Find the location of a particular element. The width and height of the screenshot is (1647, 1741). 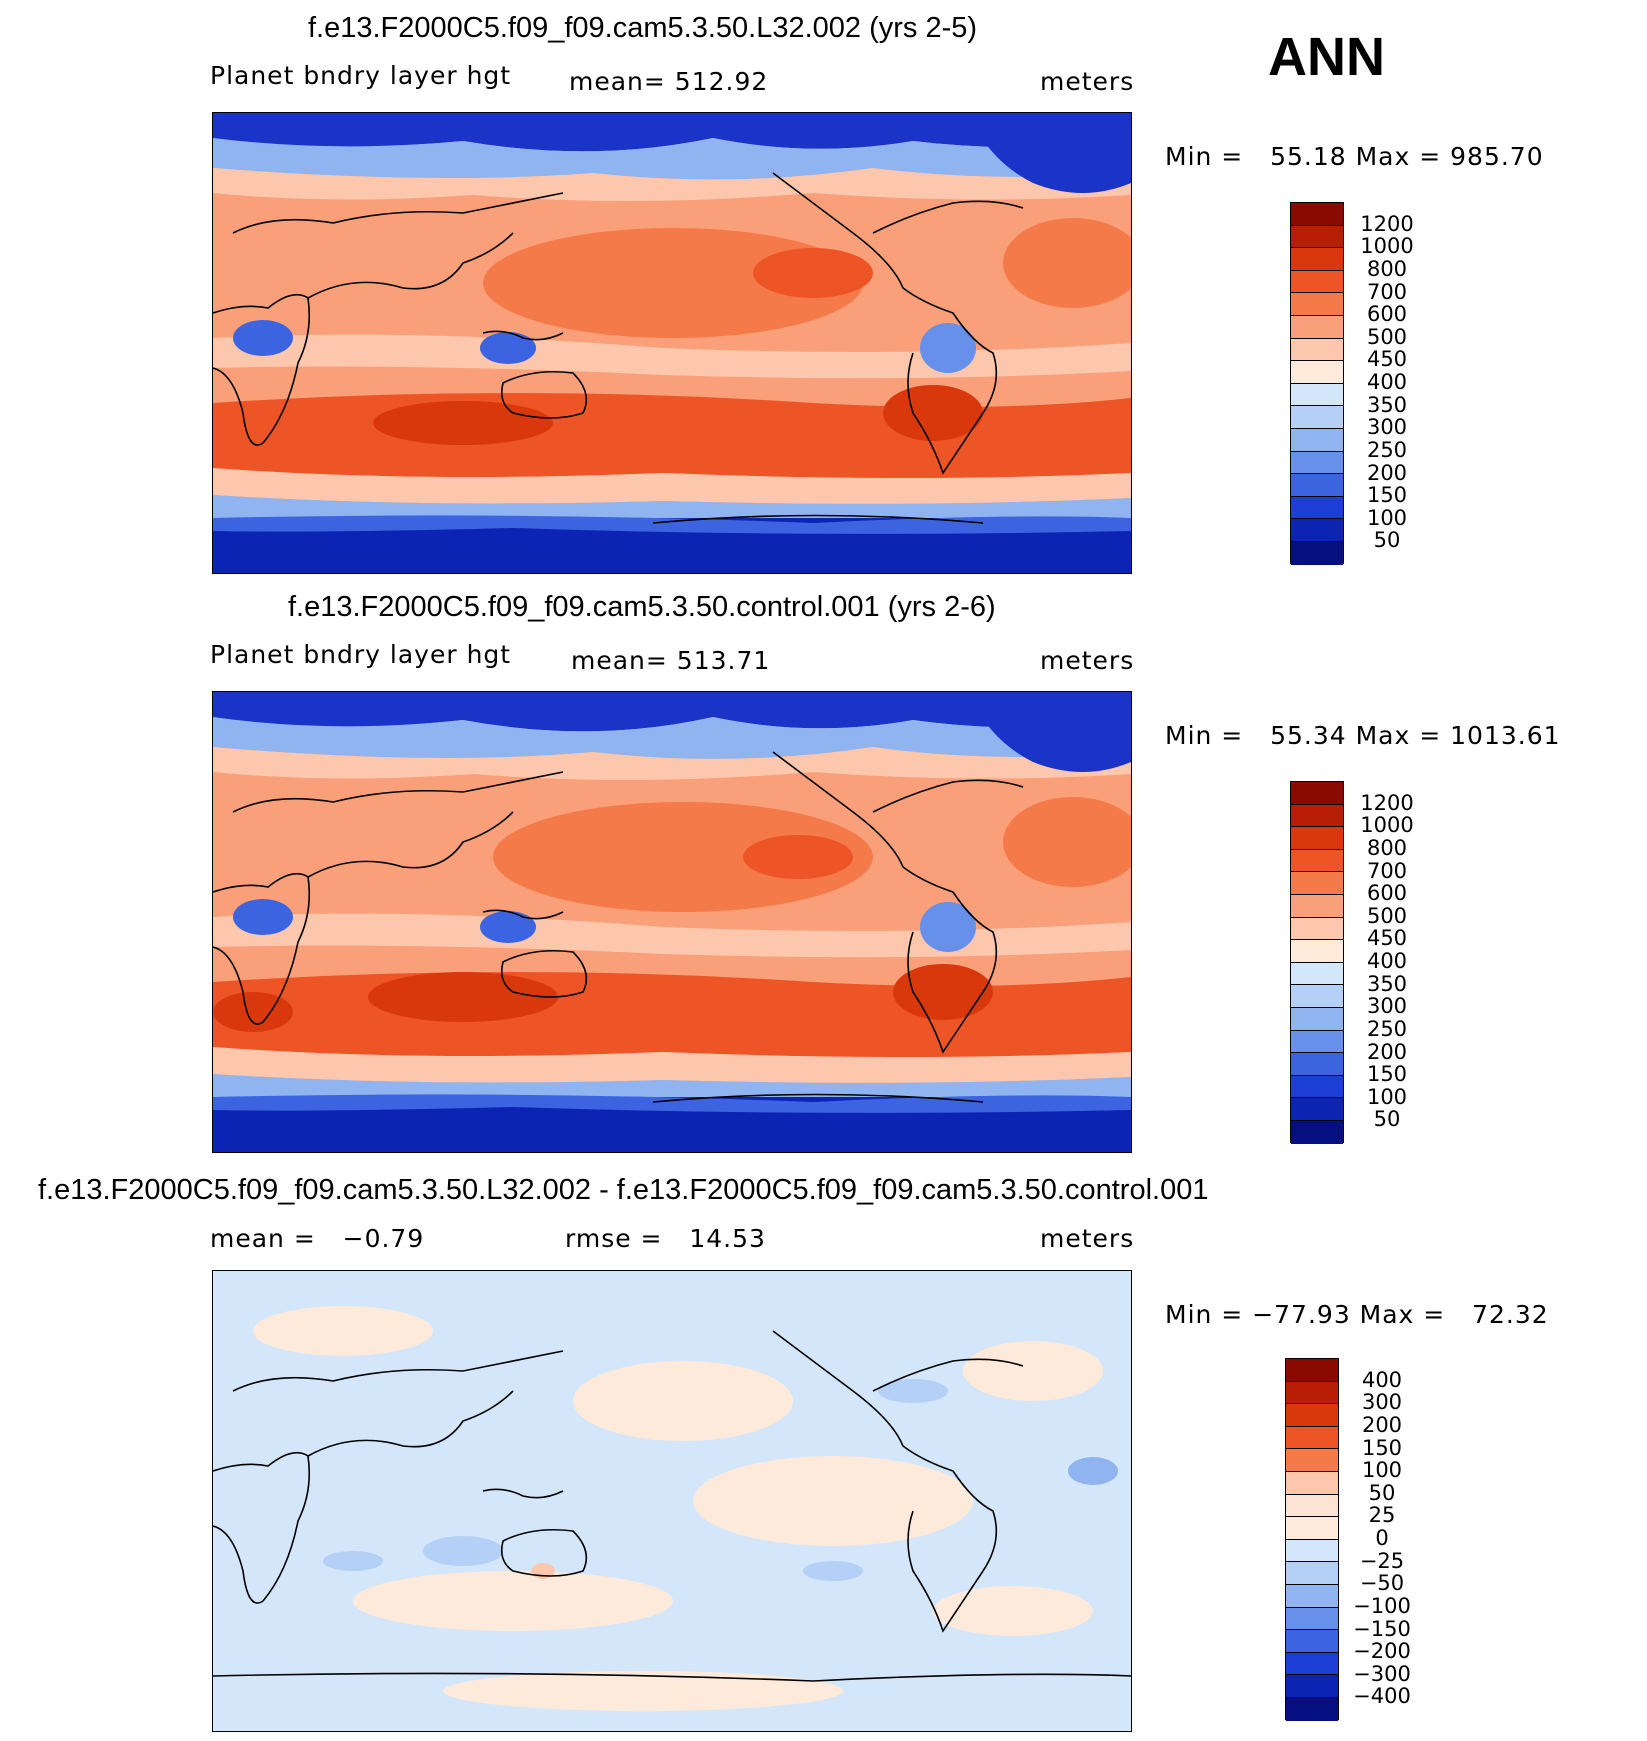

panel-3-colorbar is located at coordinates (1312, 1539).